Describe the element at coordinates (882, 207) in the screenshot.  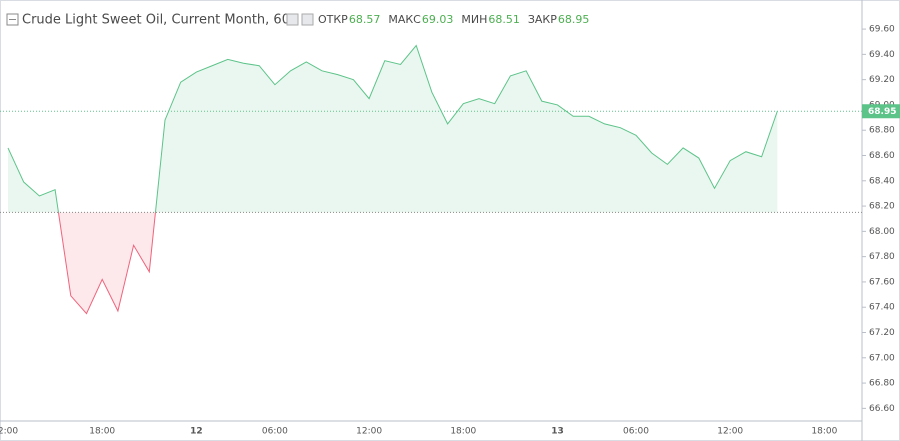
I see `y-tick-label: 68.20` at that location.